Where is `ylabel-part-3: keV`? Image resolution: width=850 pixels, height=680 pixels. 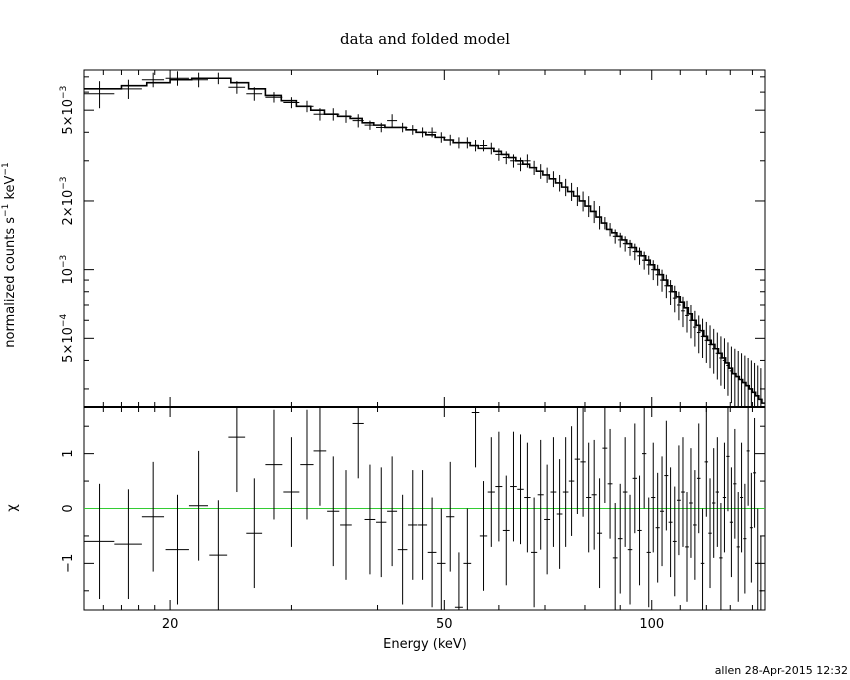
ylabel-part-3: keV is located at coordinates (10, 189).